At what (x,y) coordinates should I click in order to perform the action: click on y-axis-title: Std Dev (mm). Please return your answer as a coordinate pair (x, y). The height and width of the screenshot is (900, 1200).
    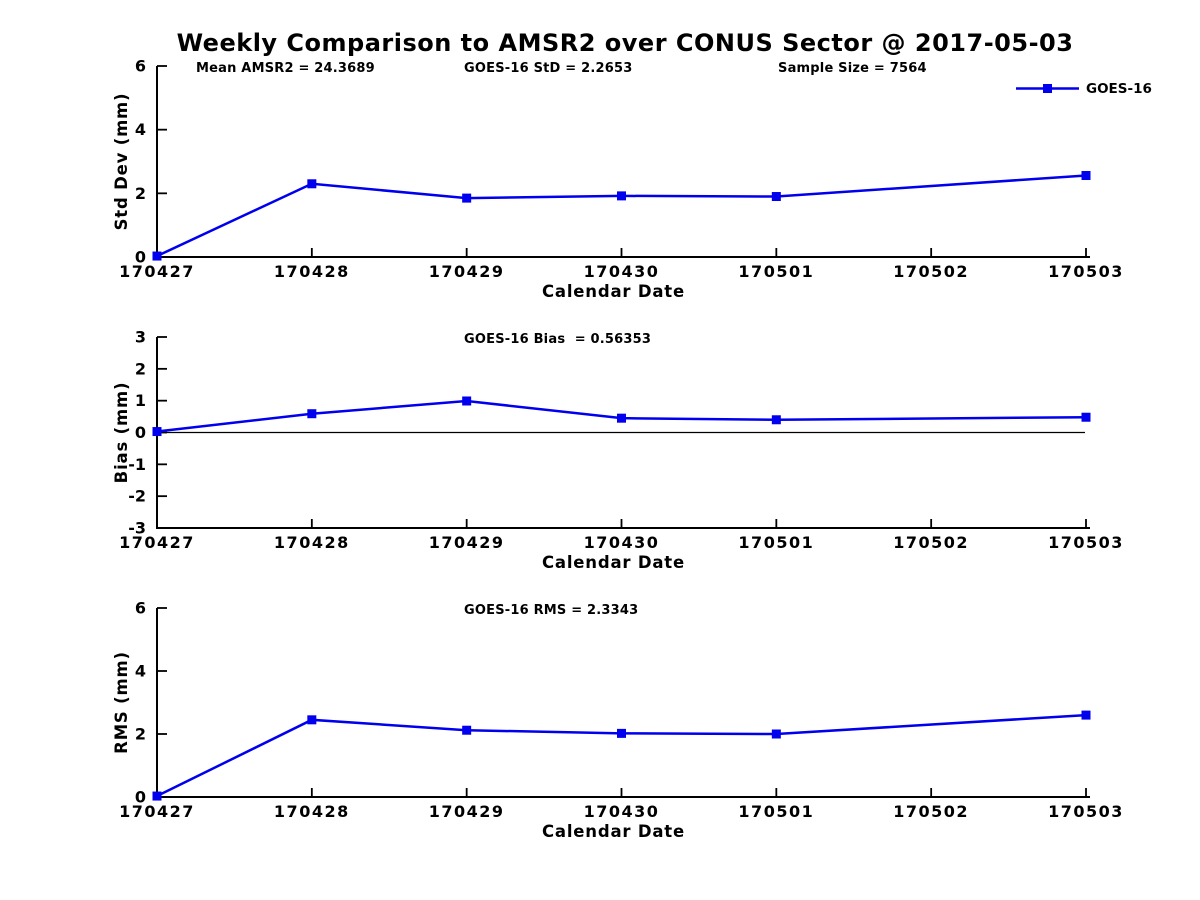
    Looking at the image, I should click on (121, 162).